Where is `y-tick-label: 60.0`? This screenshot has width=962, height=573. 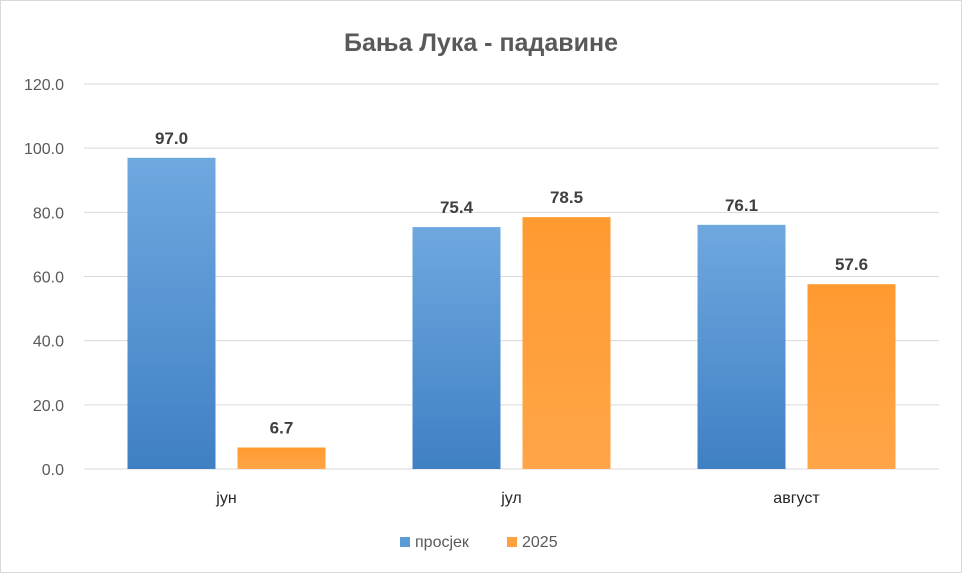 y-tick-label: 60.0 is located at coordinates (48, 278).